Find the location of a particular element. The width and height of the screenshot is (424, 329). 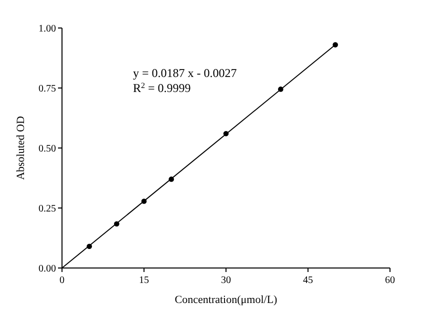

x-axis-title: Concentration(μmol/L) is located at coordinates (226, 300).